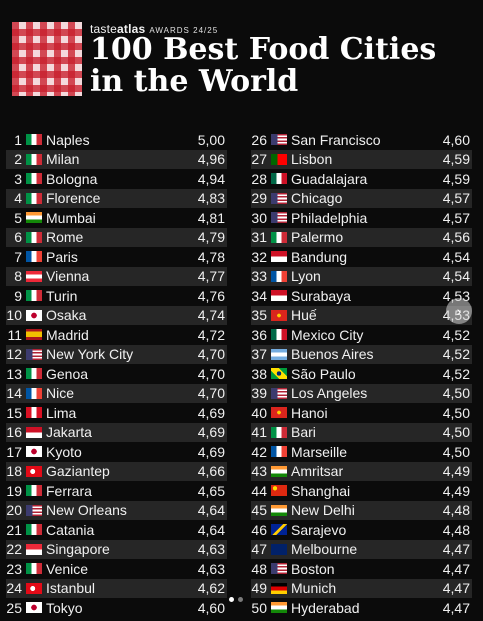 The image size is (483, 621). Describe the element at coordinates (34, 315) in the screenshot. I see `japan-flag-icon` at that location.